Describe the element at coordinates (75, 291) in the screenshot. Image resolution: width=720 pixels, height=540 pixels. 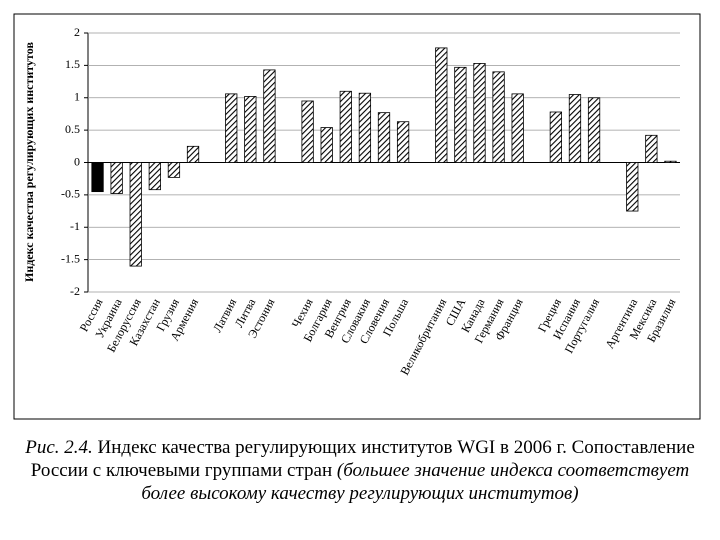
I see `y-tick-label: -2` at that location.